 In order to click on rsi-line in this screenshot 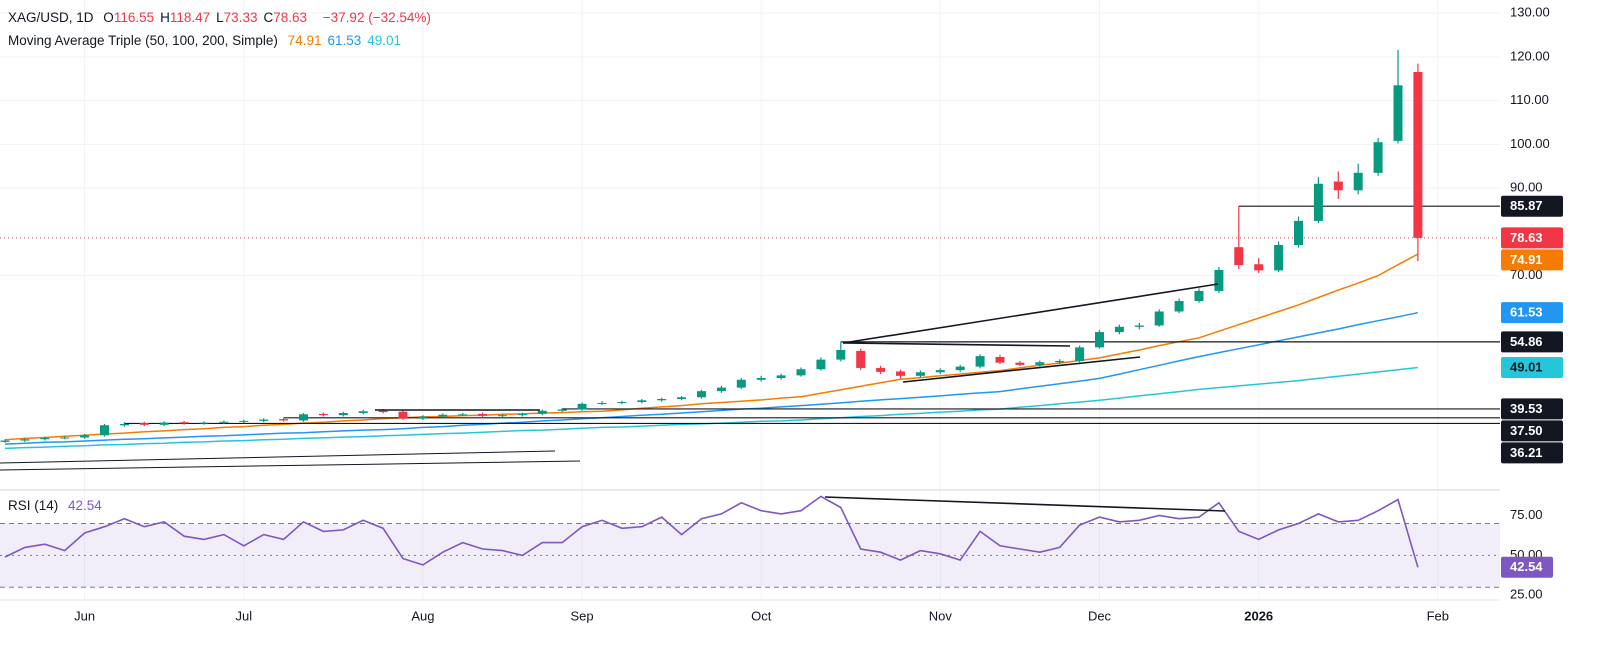, I will do `click(711, 531)`.